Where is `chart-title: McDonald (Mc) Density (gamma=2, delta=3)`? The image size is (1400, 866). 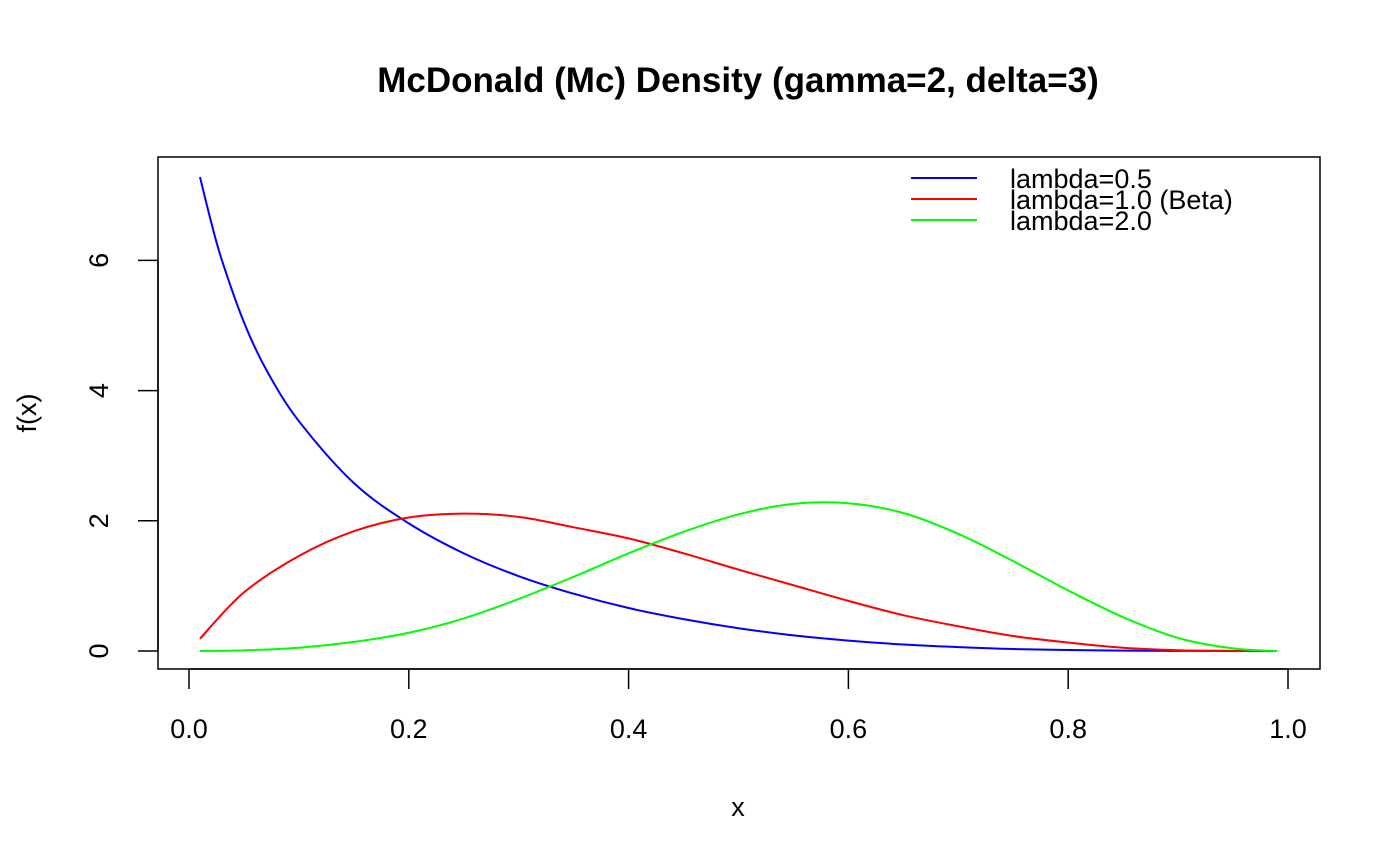
chart-title: McDonald (Mc) Density (gamma=2, delta=3) is located at coordinates (738, 80).